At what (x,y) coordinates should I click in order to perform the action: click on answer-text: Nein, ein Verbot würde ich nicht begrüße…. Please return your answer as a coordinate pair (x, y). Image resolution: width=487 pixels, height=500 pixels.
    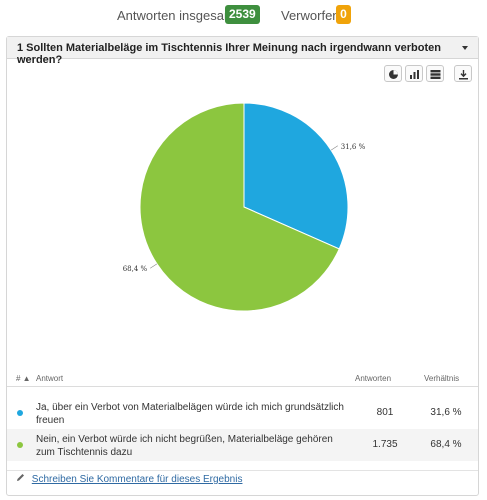
    Looking at the image, I should click on (184, 446).